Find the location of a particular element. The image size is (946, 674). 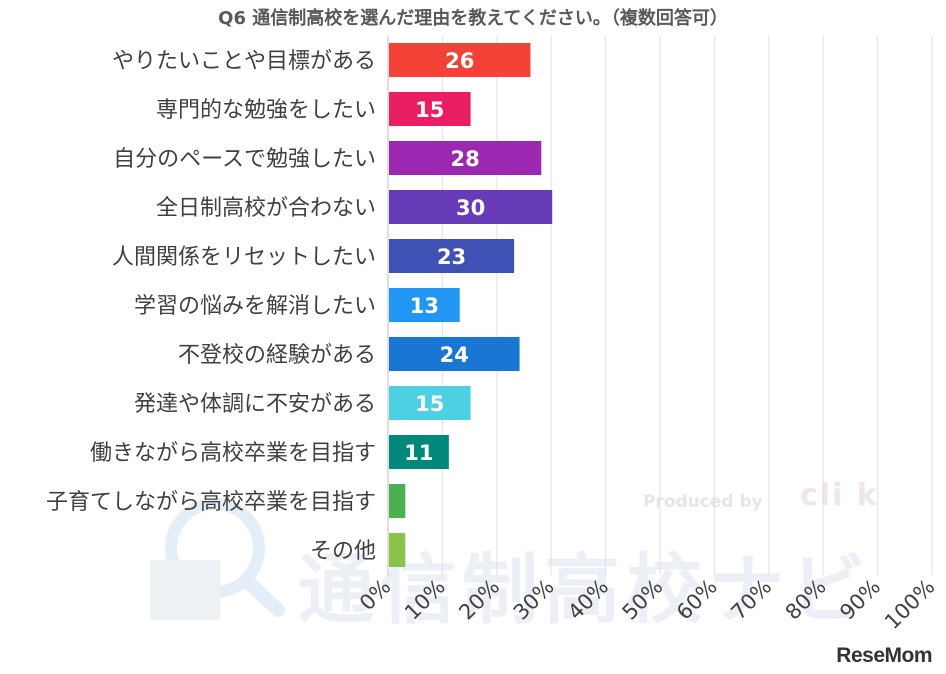

x-tick-label: 60% is located at coordinates (697, 600).